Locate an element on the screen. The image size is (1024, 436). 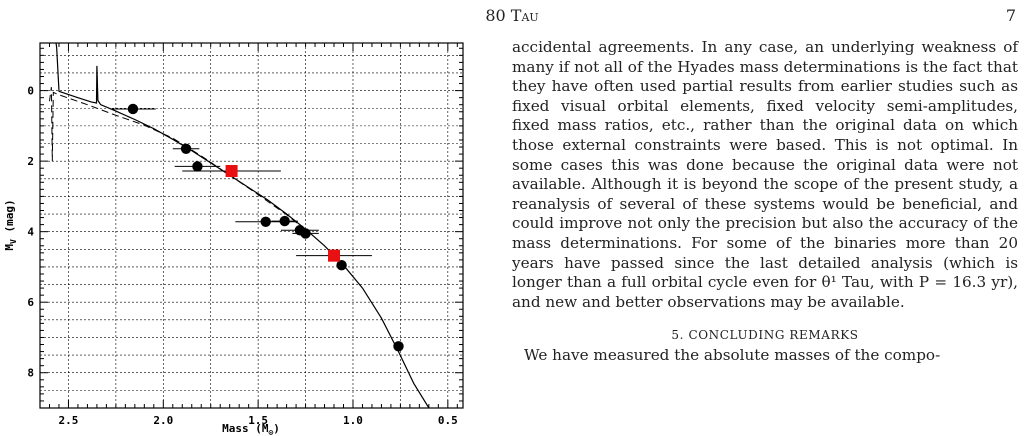
y-axis-label: MV (mag) is located at coordinates (10, 224).